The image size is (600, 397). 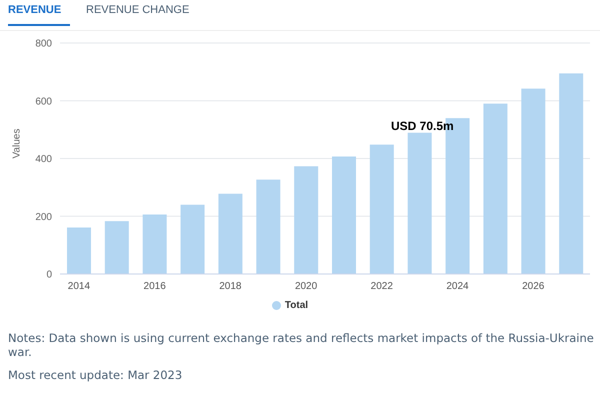 What do you see at coordinates (43, 44) in the screenshot?
I see `y-tick-label: 800` at bounding box center [43, 44].